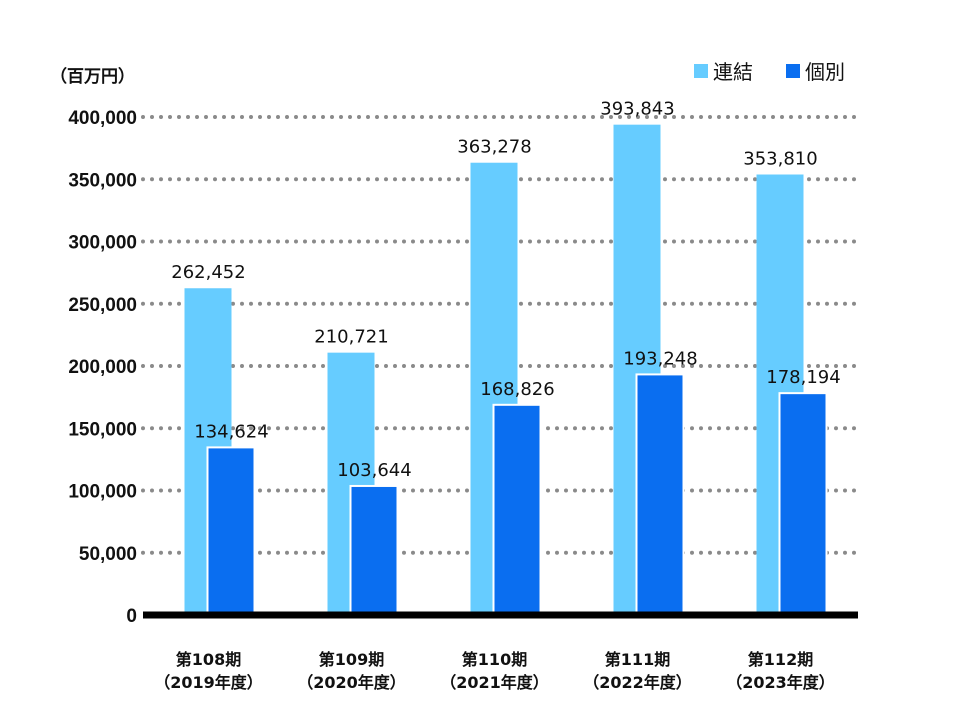 Image resolution: width=960 pixels, height=720 pixels. What do you see at coordinates (231, 431) in the screenshot?
I see `data-label-individual: 134,624` at bounding box center [231, 431].